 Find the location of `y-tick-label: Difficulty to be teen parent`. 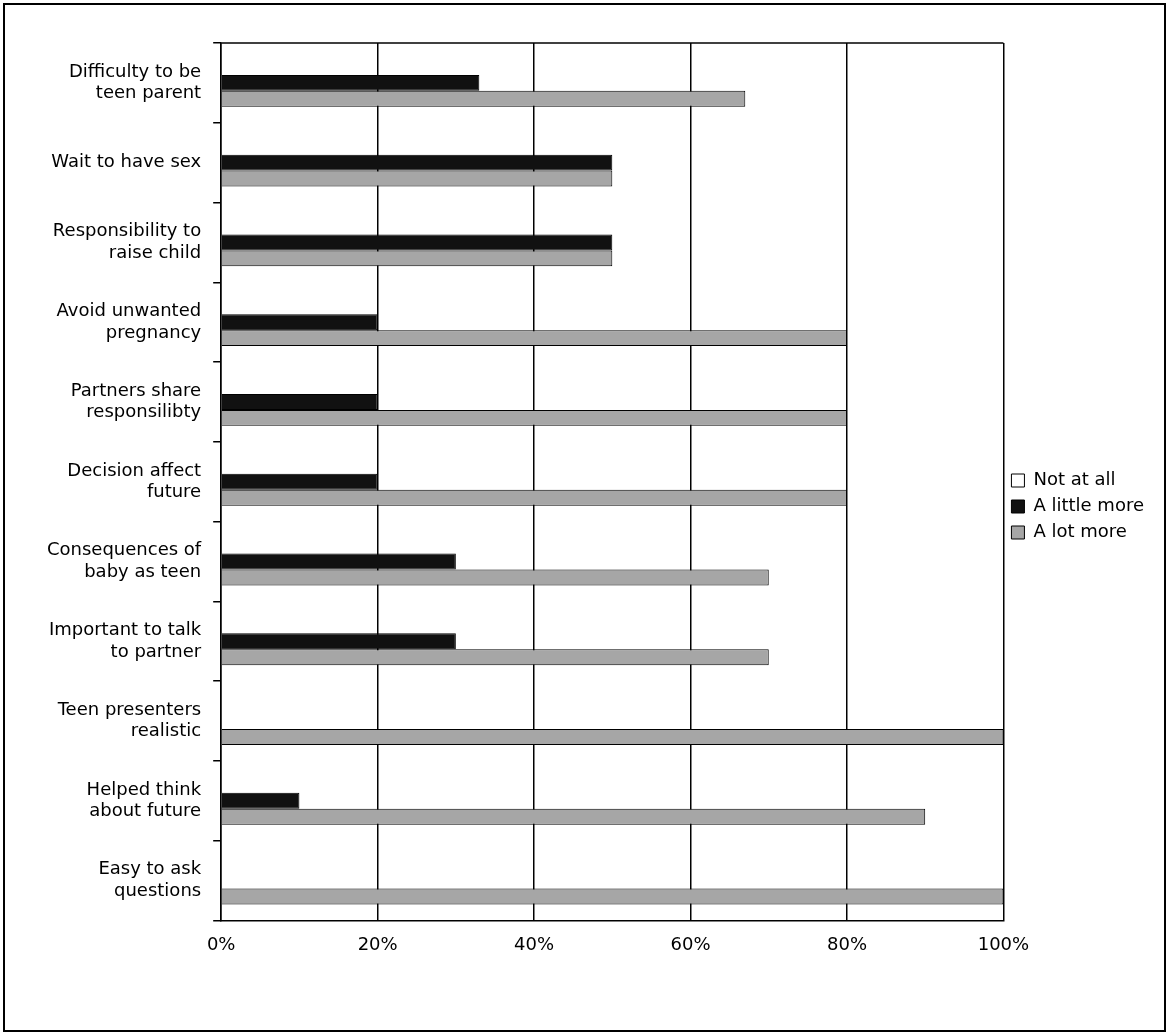

y-tick-label: Difficulty to be teen parent is located at coordinates (135, 81).